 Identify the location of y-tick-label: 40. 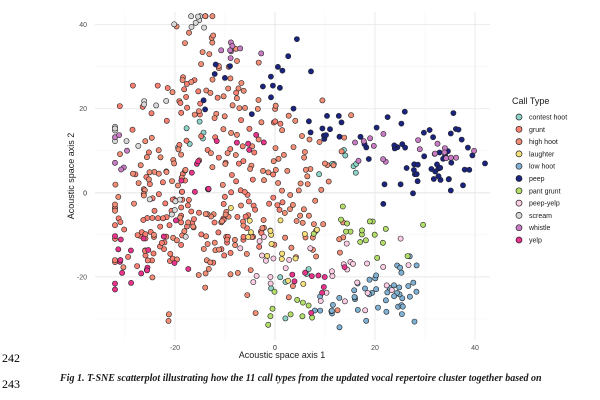
(83, 25).